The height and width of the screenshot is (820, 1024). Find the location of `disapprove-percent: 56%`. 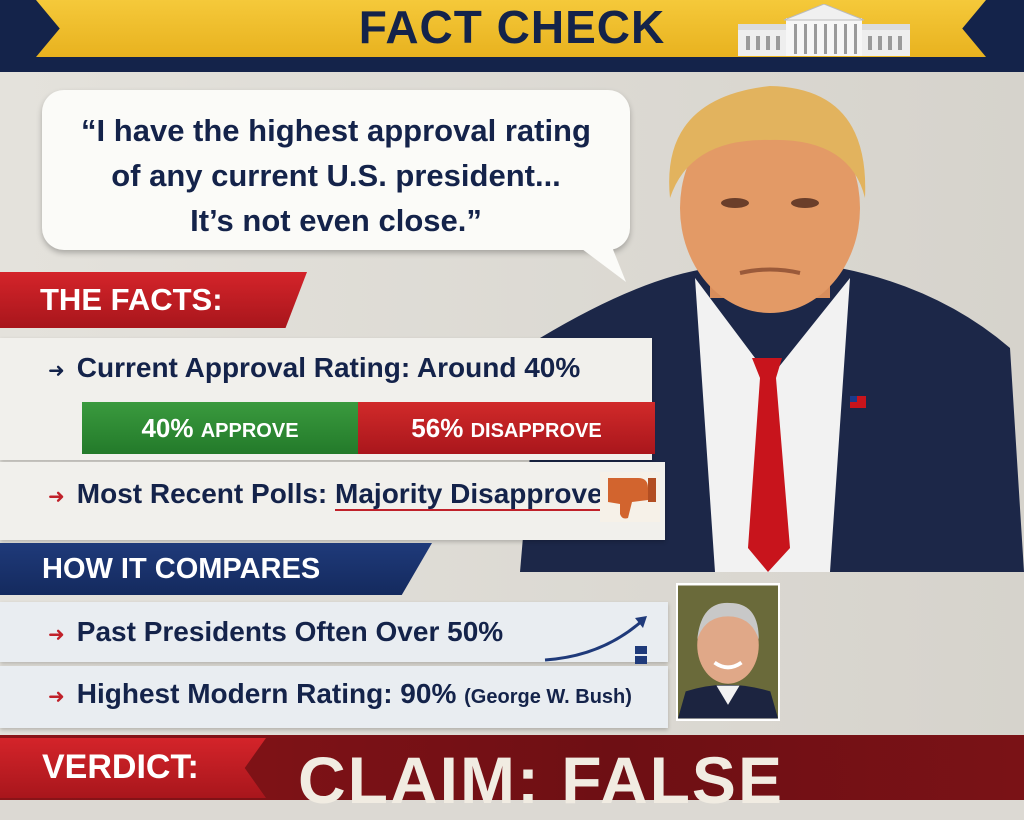

disapprove-percent: 56% is located at coordinates (437, 428).